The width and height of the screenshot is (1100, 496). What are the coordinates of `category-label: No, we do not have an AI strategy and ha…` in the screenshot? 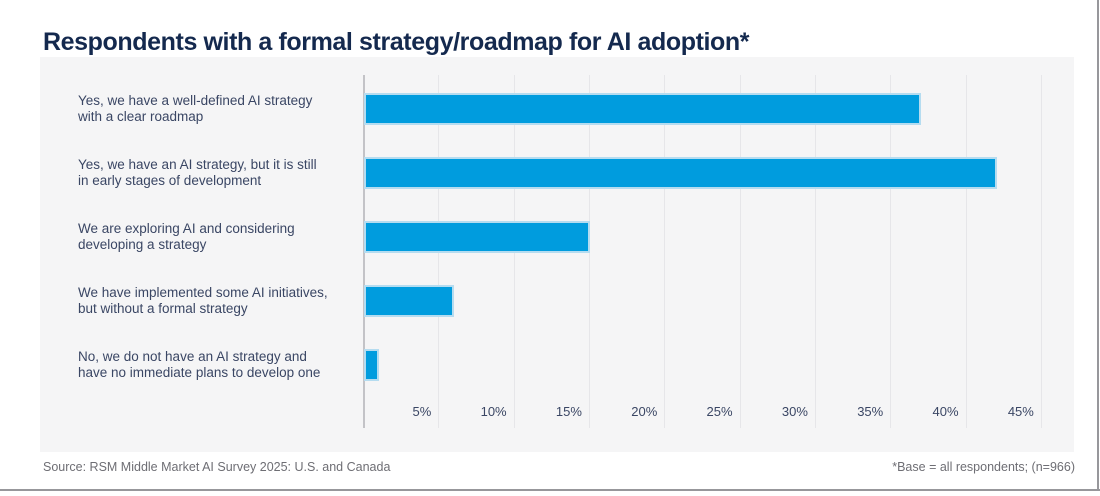 It's located at (199, 364).